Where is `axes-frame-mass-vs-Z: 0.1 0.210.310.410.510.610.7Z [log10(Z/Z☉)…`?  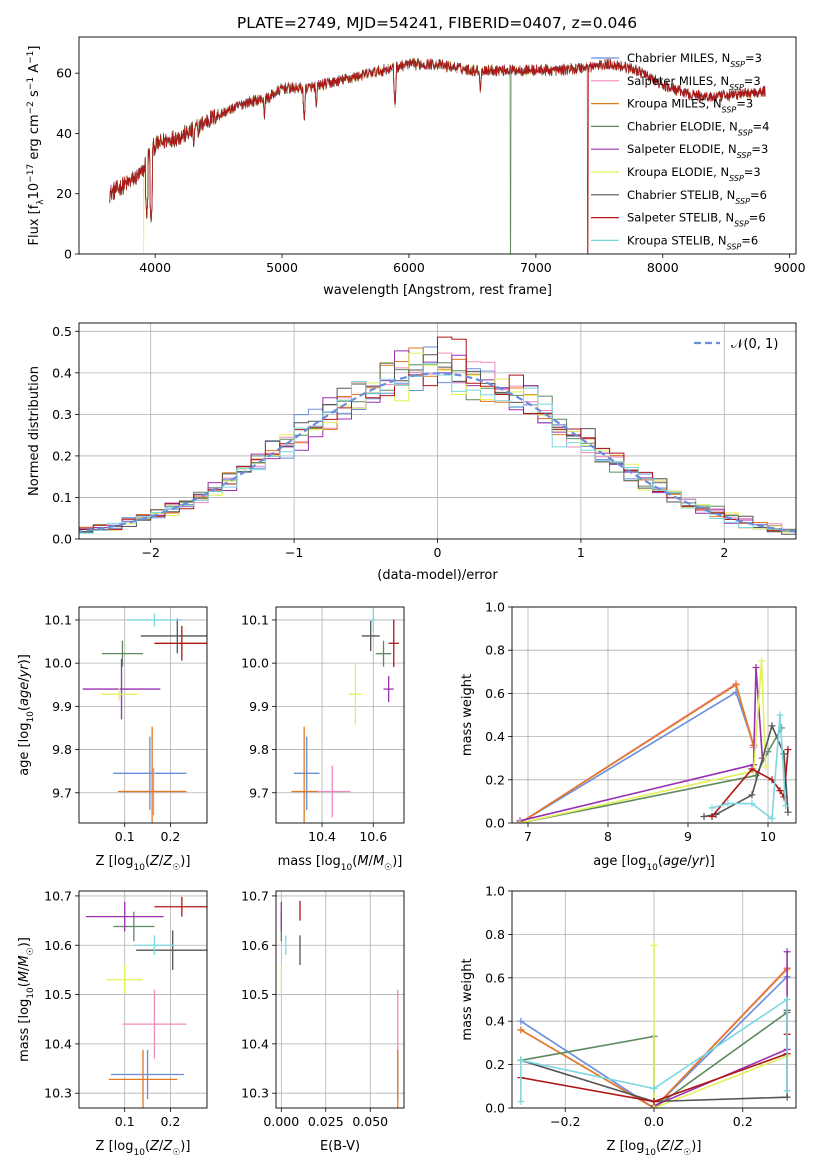
axes-frame-mass-vs-Z: 0.1 0.210.310.410.510.610.7Z [log10(Z/Z☉)… is located at coordinates (112, 1023).